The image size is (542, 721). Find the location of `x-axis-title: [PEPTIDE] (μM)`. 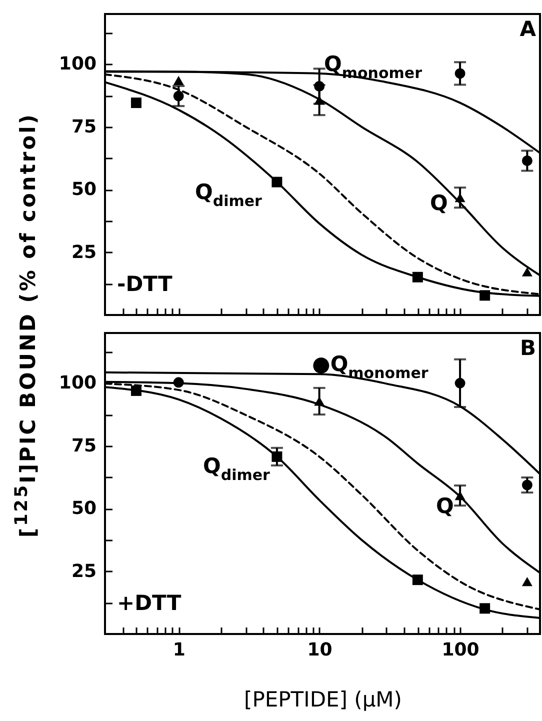

x-axis-title: [PEPTIDE] (μM) is located at coordinates (323, 700).